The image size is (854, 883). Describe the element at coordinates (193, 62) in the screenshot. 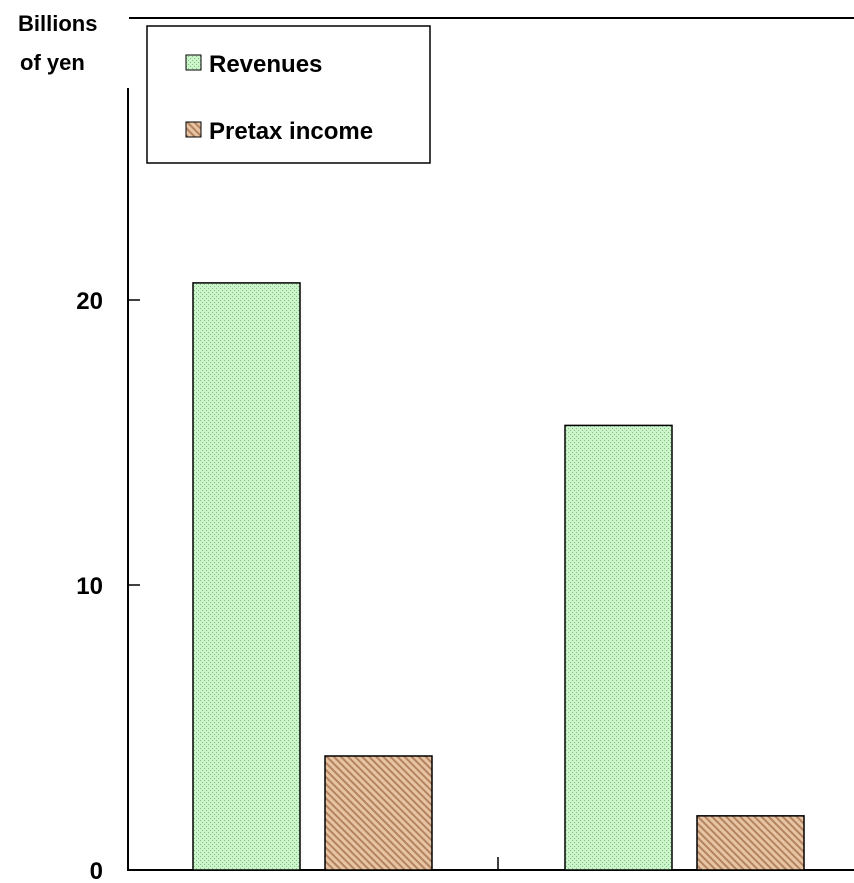

I see `legend-swatch-revenues` at that location.